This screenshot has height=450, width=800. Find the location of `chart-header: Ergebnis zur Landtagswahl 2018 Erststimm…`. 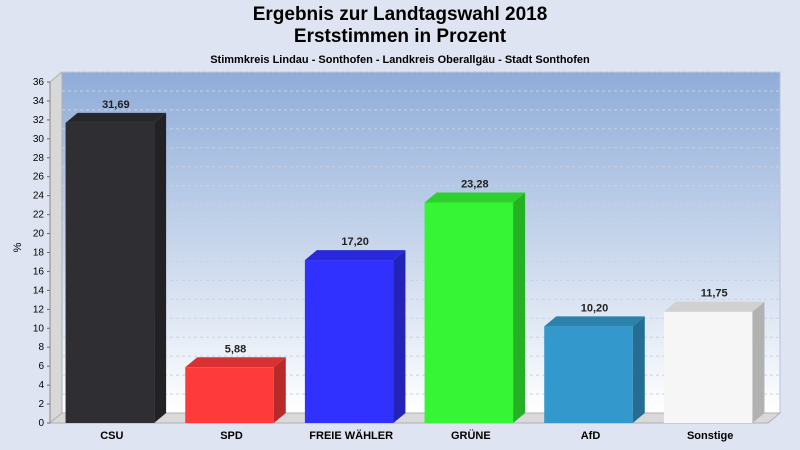

chart-header: Ergebnis zur Landtagswahl 2018 Erststimm… is located at coordinates (400, 35).